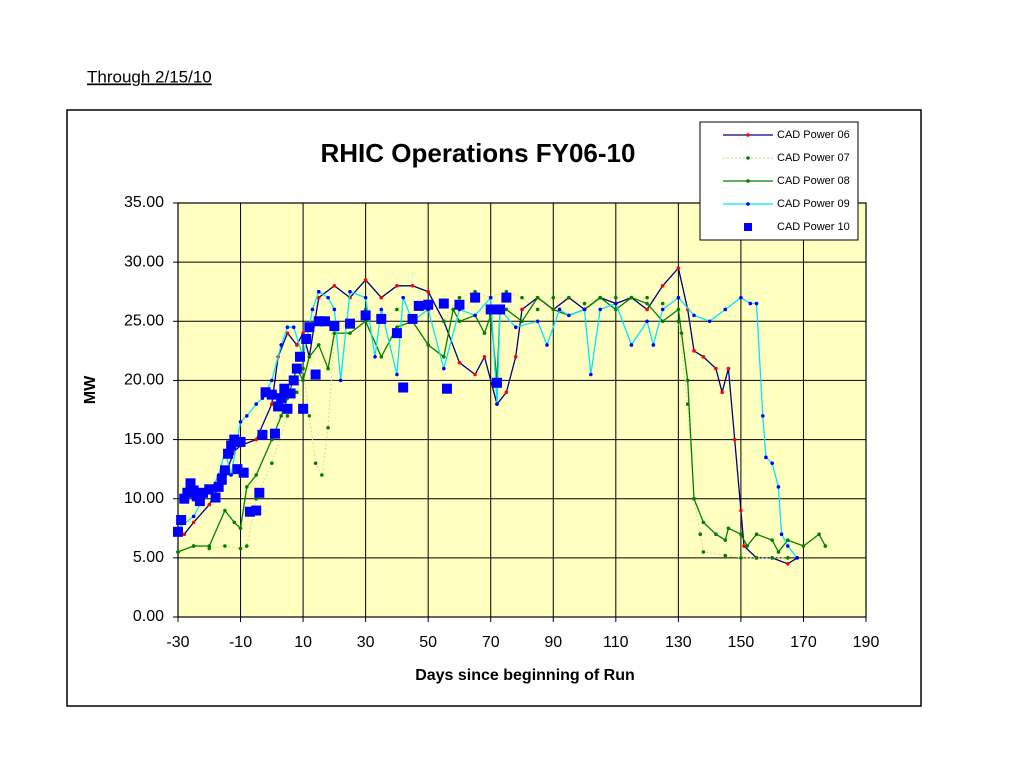 This screenshot has height=773, width=1024. What do you see at coordinates (148, 616) in the screenshot?
I see `y-tick-label: 0.00` at bounding box center [148, 616].